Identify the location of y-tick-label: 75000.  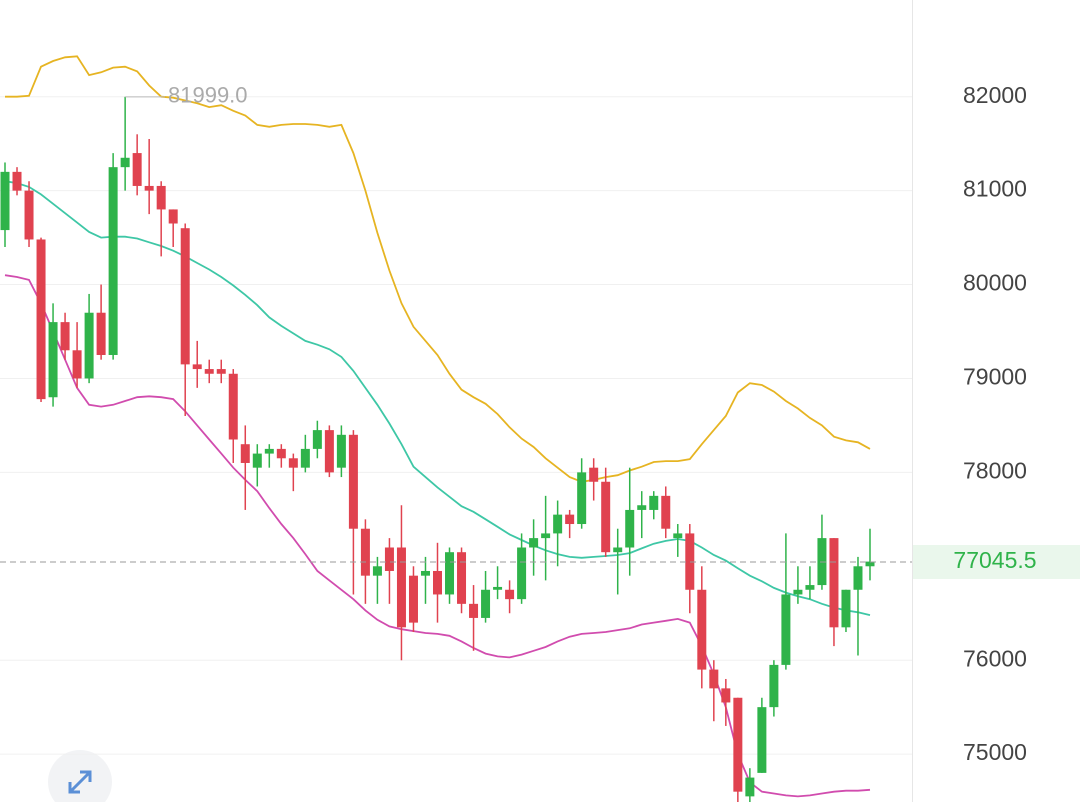
(995, 752).